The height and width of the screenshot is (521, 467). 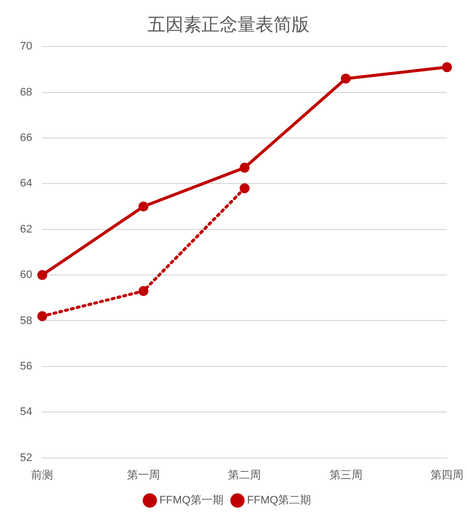 I want to click on x-tick-label: 第一周, so click(x=143, y=475).